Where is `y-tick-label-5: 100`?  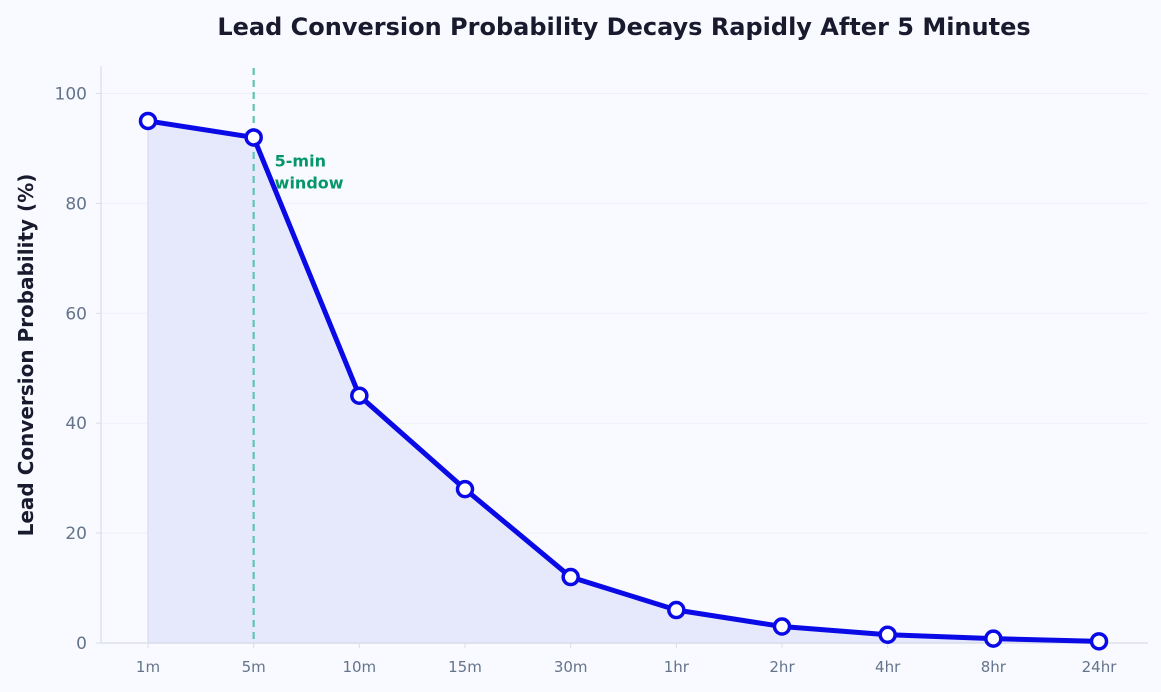 y-tick-label-5: 100 is located at coordinates (71, 94).